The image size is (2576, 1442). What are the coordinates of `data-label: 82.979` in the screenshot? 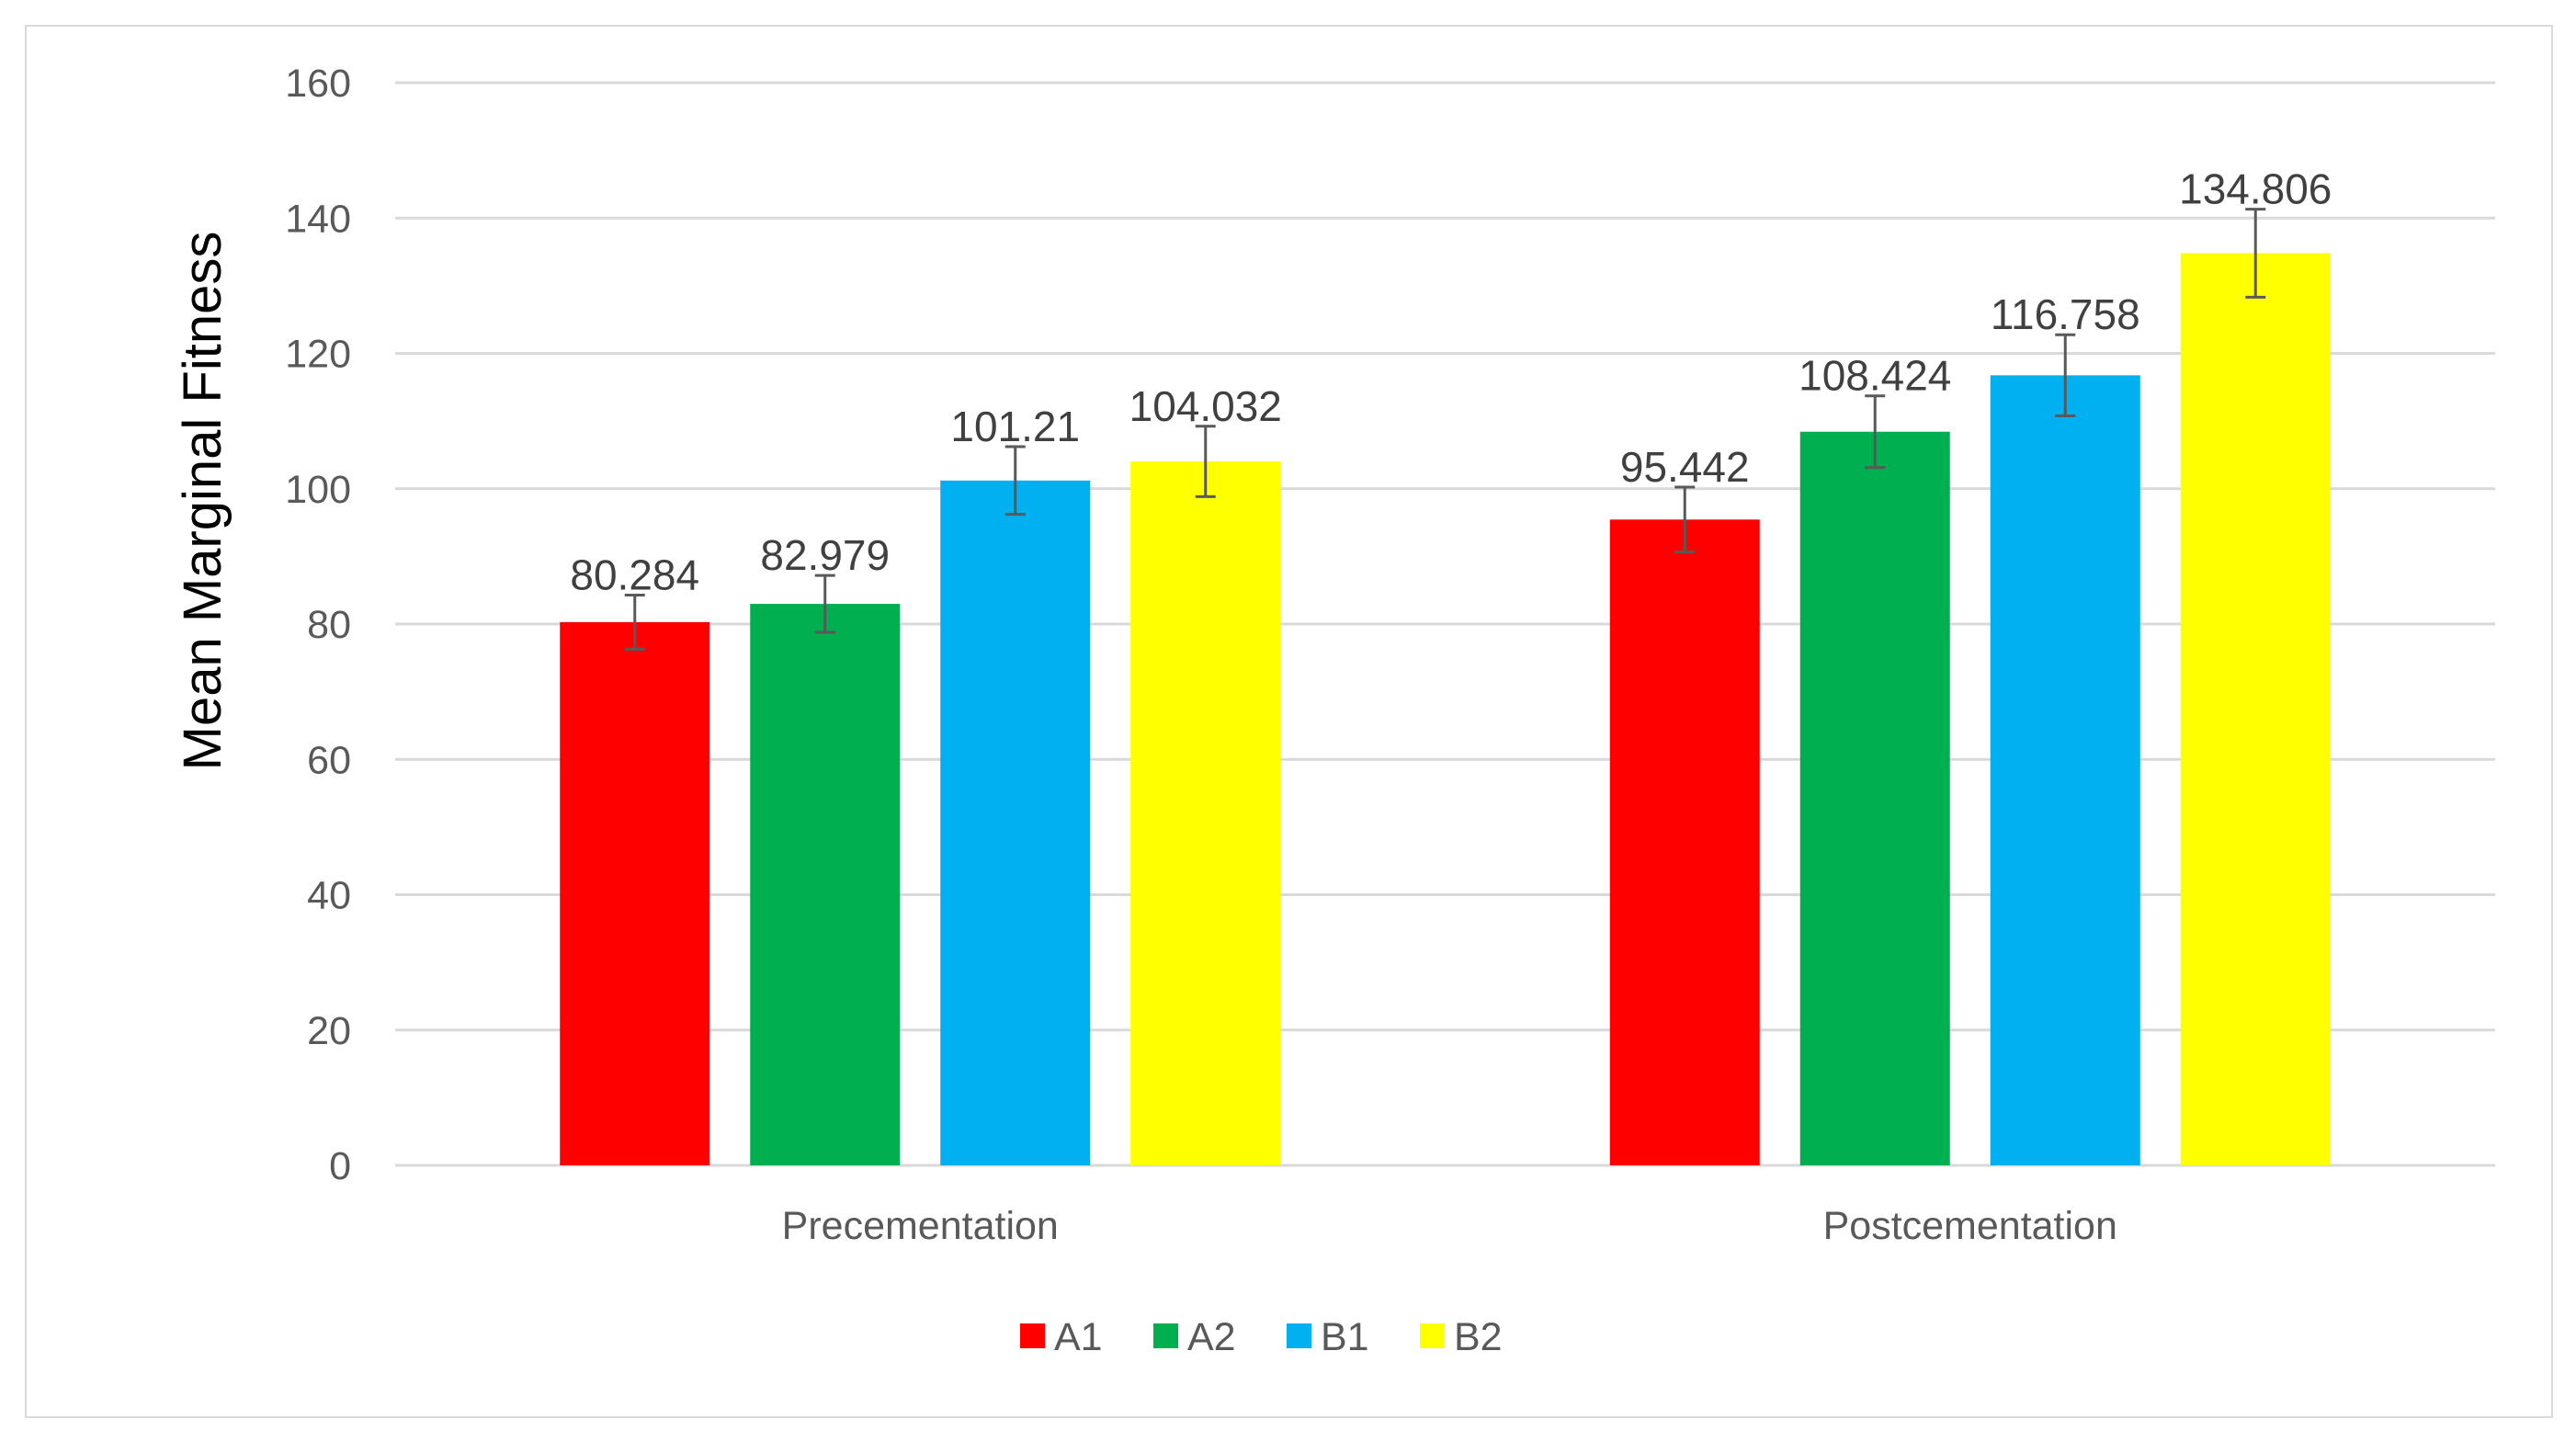 It's located at (825, 555).